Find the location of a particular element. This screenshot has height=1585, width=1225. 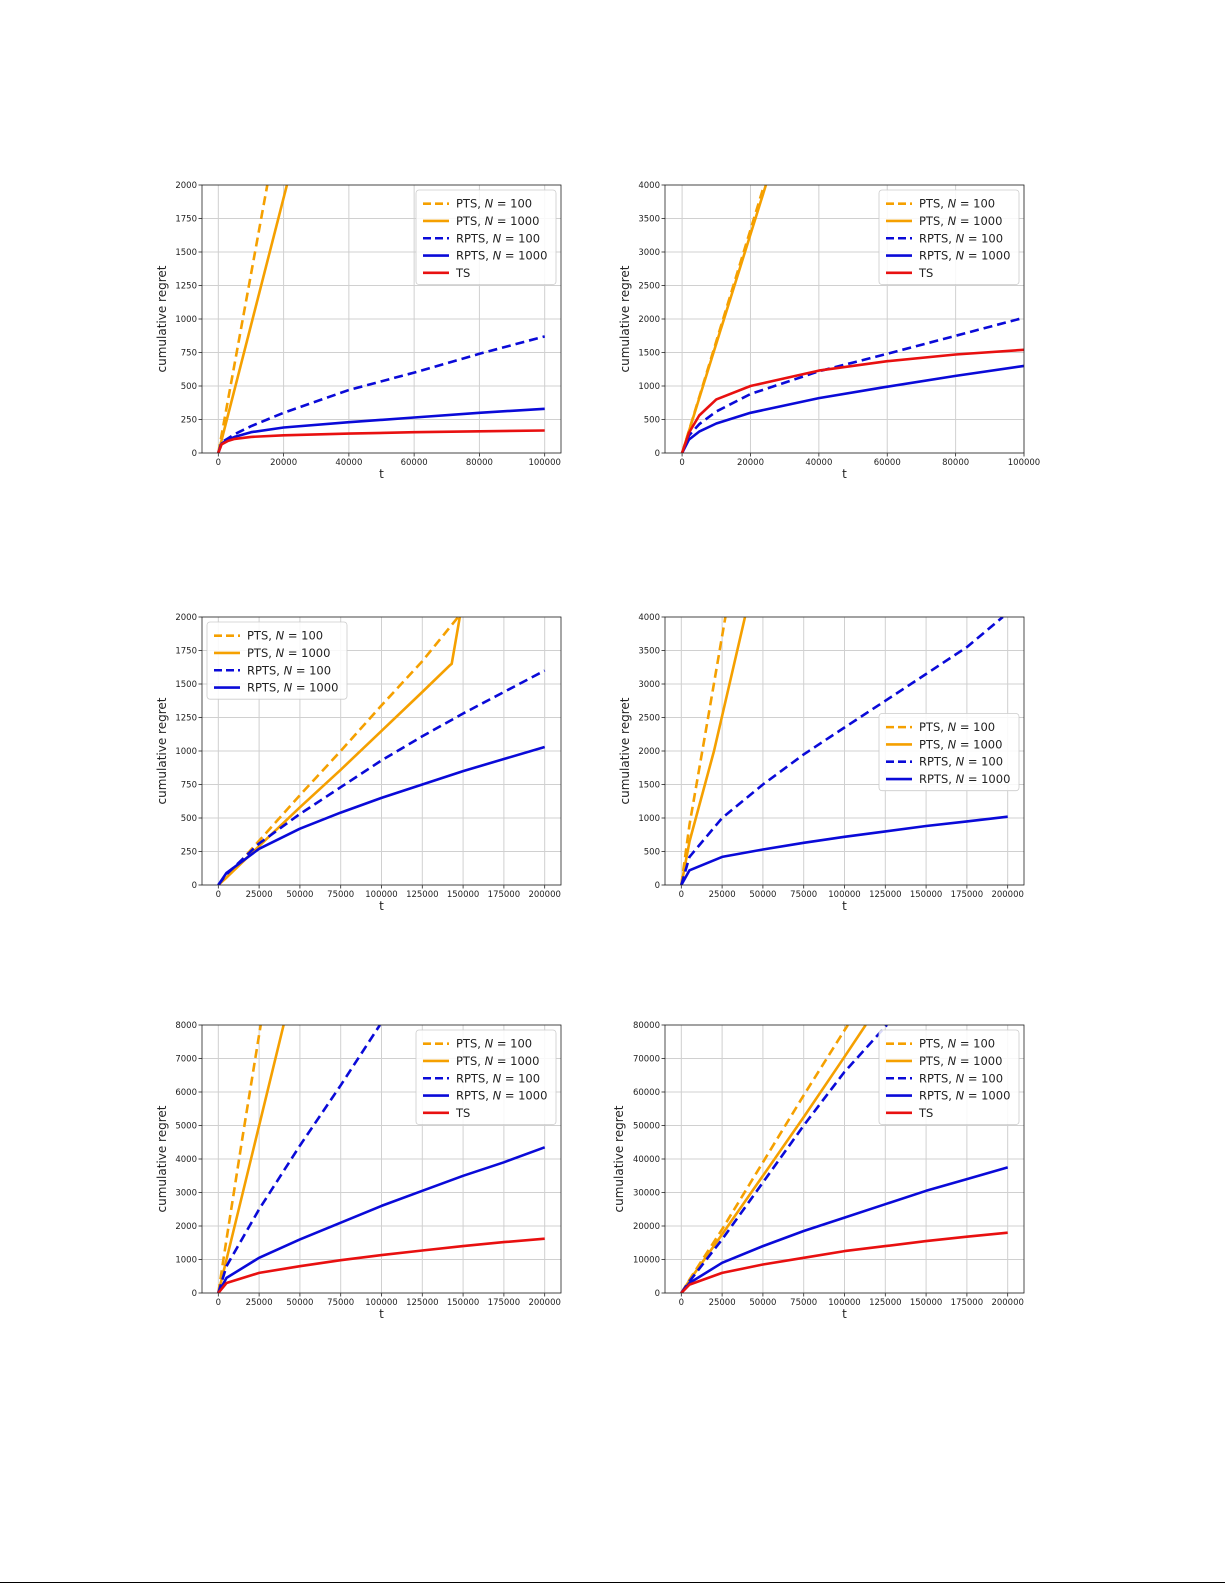

y-tick-label: 3500 is located at coordinates (649, 220).